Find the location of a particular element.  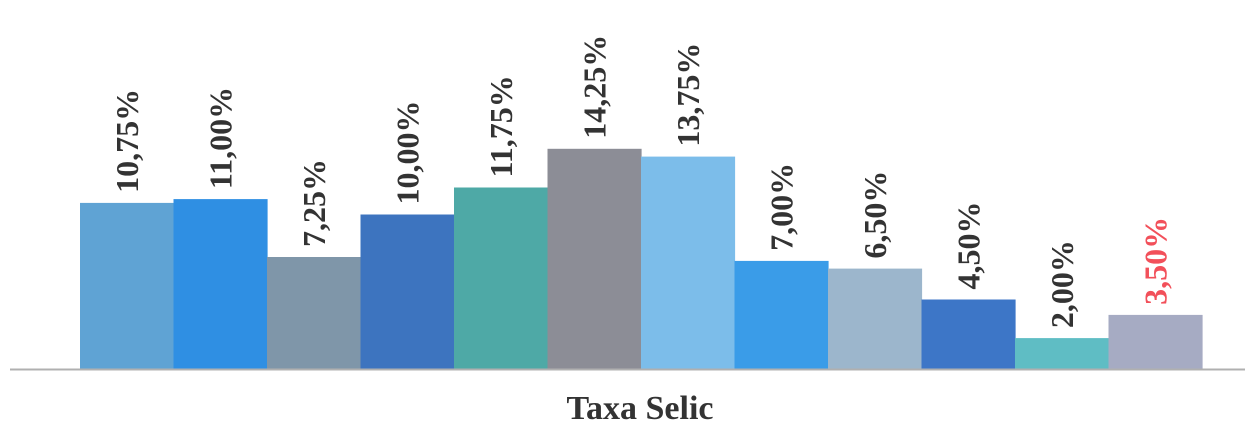

x-axis-label: Taxa Selic is located at coordinates (639, 408).